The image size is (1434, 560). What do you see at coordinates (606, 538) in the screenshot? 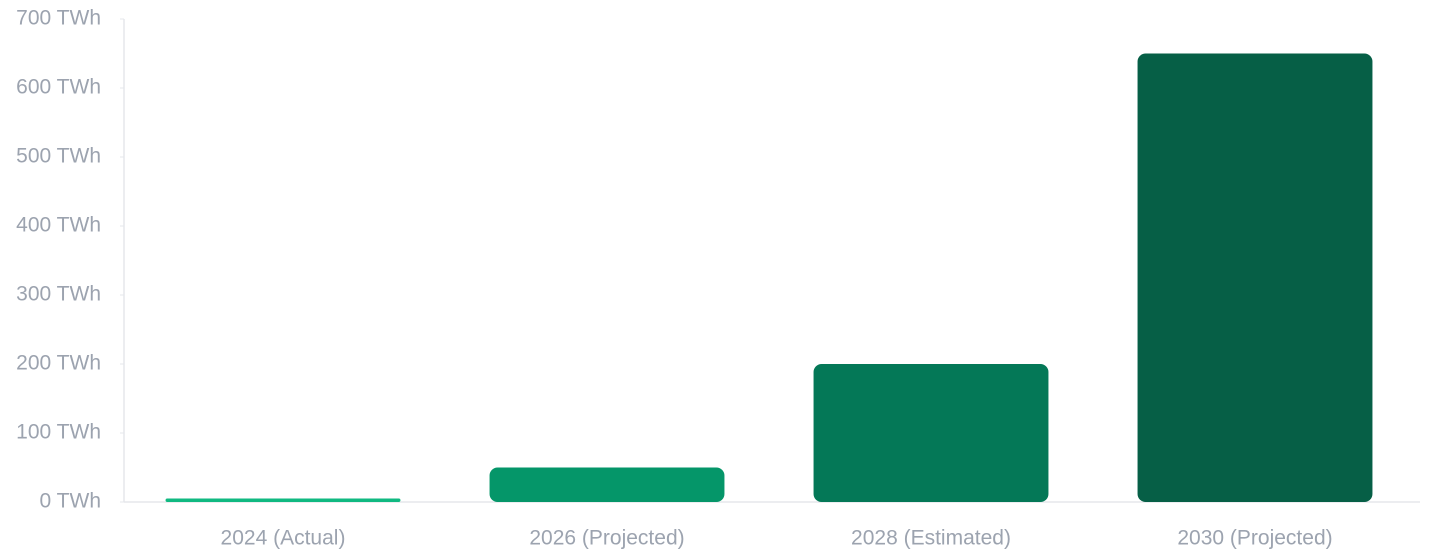
I see `x-tick-label: 2026 (Projected)` at bounding box center [606, 538].